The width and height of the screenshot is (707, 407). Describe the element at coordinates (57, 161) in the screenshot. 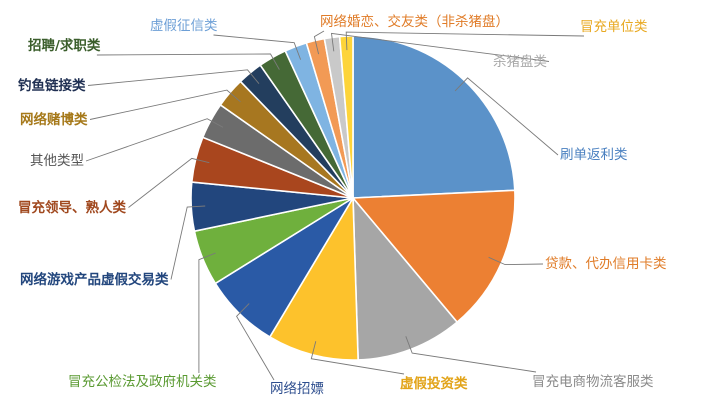

I see `slice-label: 其他类型` at that location.